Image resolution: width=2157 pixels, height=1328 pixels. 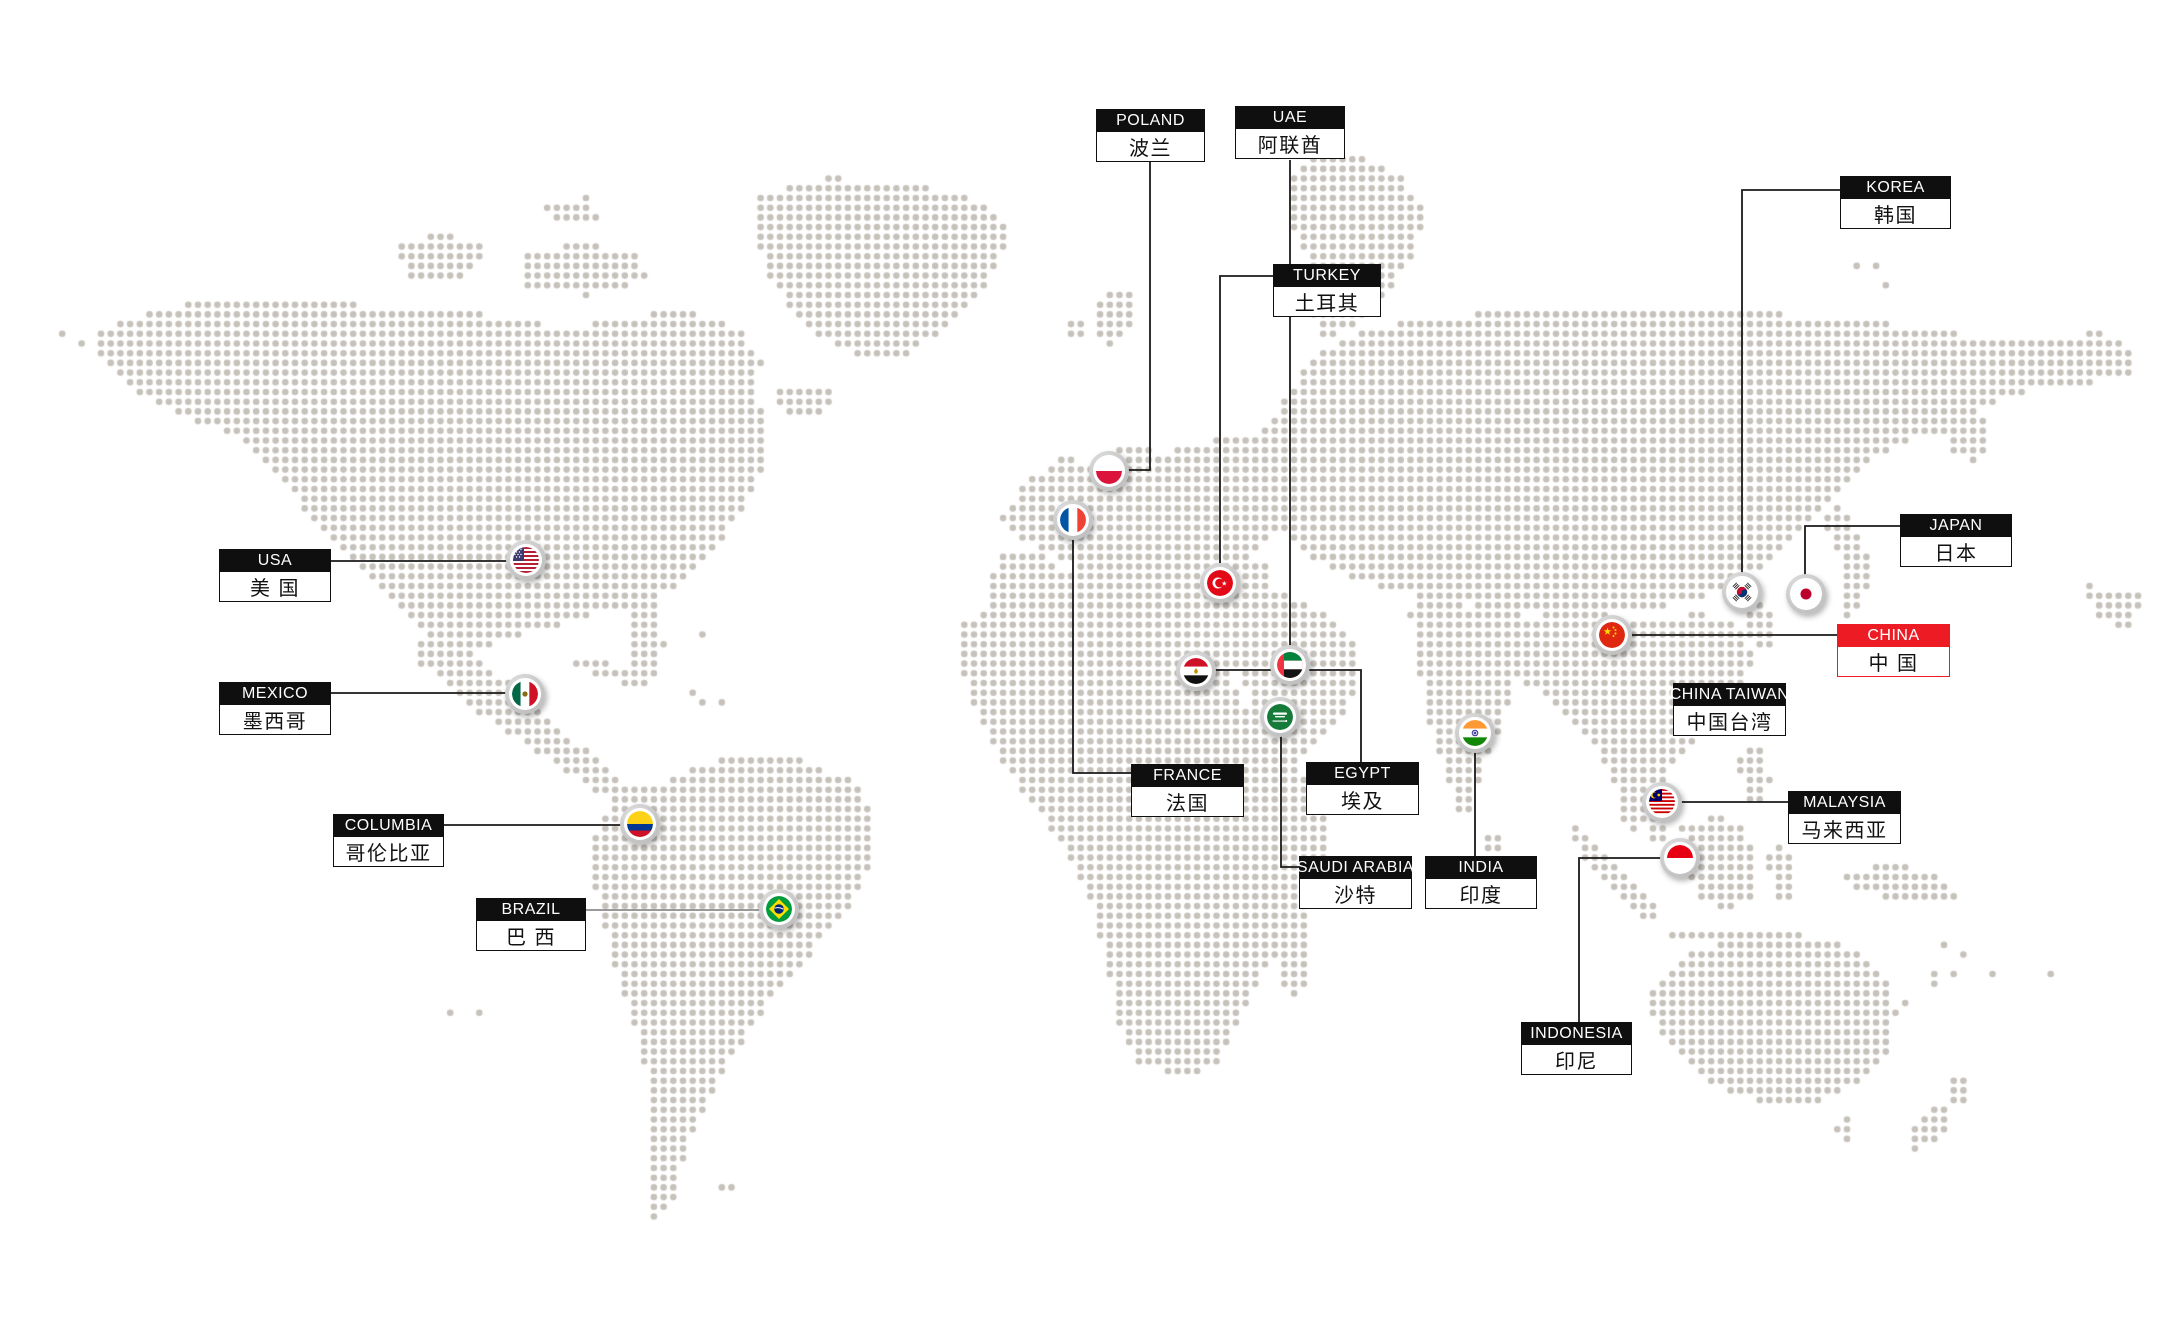 I want to click on country-label-columbia: COLUMBIA 哥伦比亚, so click(x=388, y=840).